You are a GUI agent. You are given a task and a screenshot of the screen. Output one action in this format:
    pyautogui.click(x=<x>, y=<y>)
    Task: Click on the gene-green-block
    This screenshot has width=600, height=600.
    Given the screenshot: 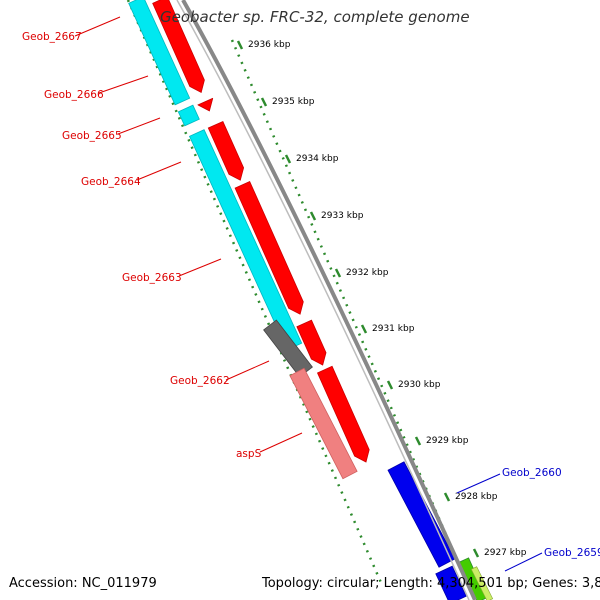 What is the action you would take?
    pyautogui.click(x=482, y=583)
    